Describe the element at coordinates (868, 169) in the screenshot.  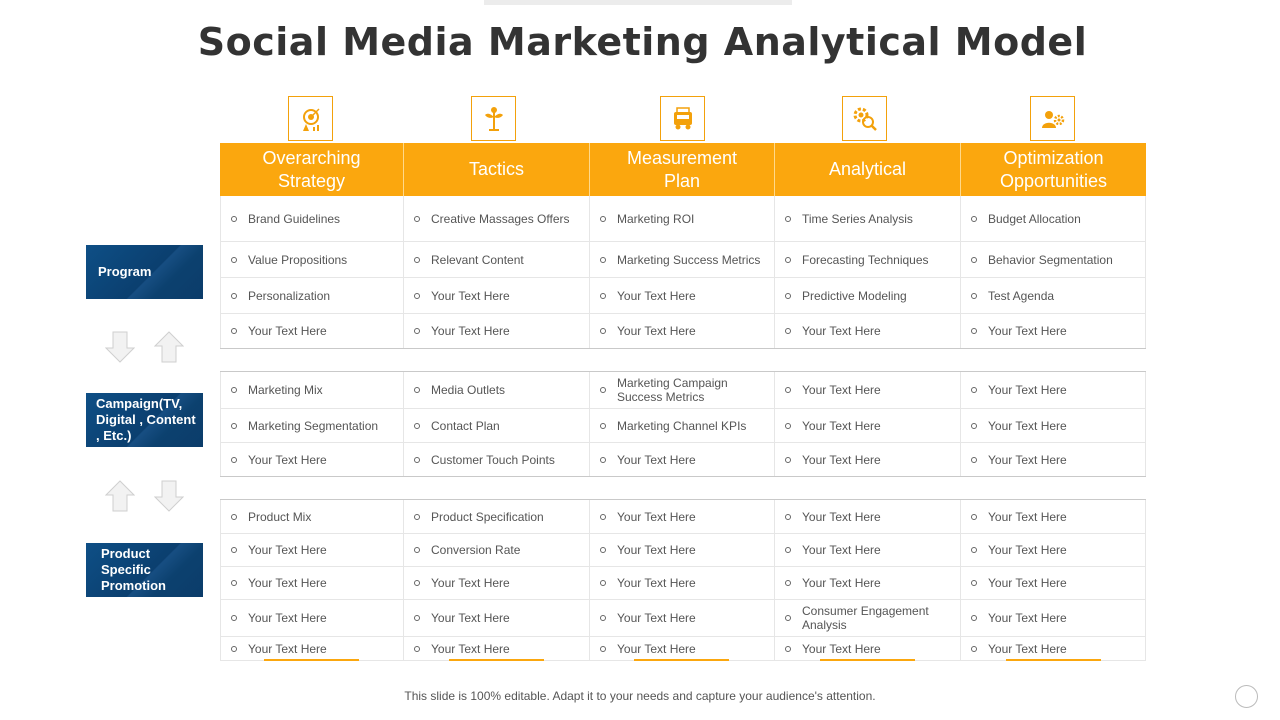
I see `header-analytical: Analytical` at that location.